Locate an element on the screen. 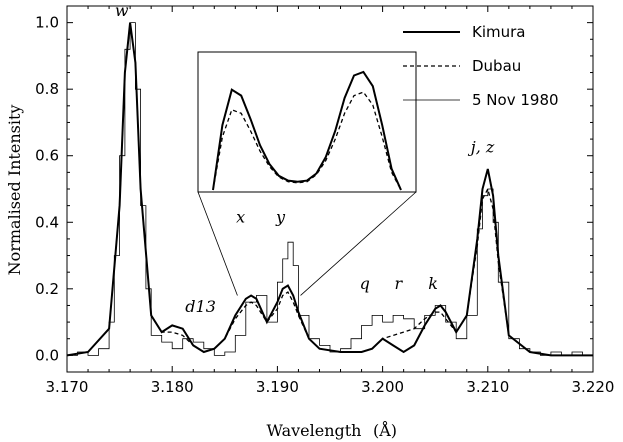 This screenshot has width=623, height=442. legend: Kimura Dubau 5 Nov 1980 is located at coordinates (481, 66).